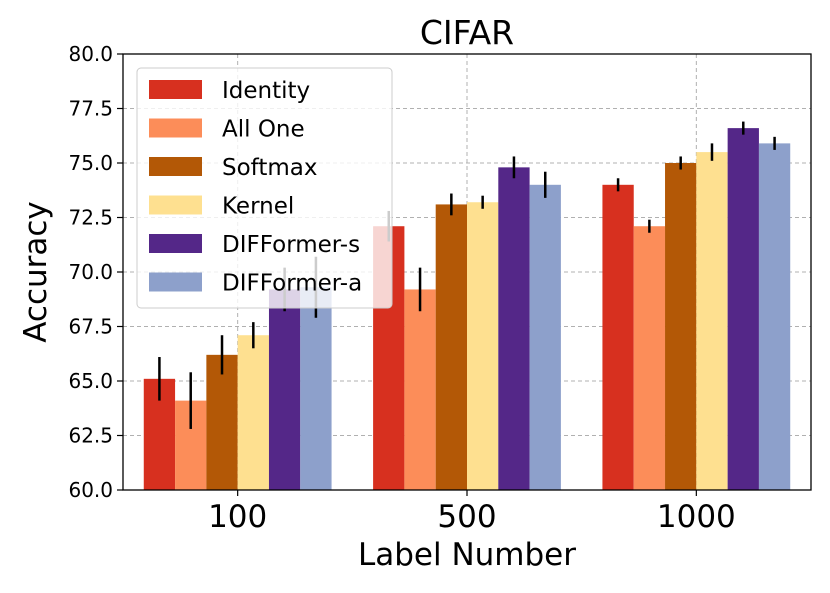 This screenshot has width=830, height=593. I want to click on legend-label: Softmax, so click(270, 168).